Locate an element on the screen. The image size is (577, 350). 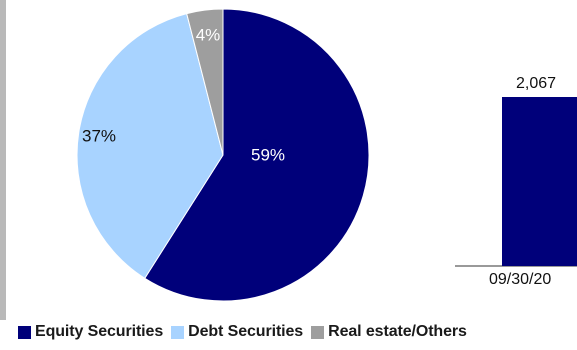
legend-label-equity: Equity Securities is located at coordinates (99, 331).